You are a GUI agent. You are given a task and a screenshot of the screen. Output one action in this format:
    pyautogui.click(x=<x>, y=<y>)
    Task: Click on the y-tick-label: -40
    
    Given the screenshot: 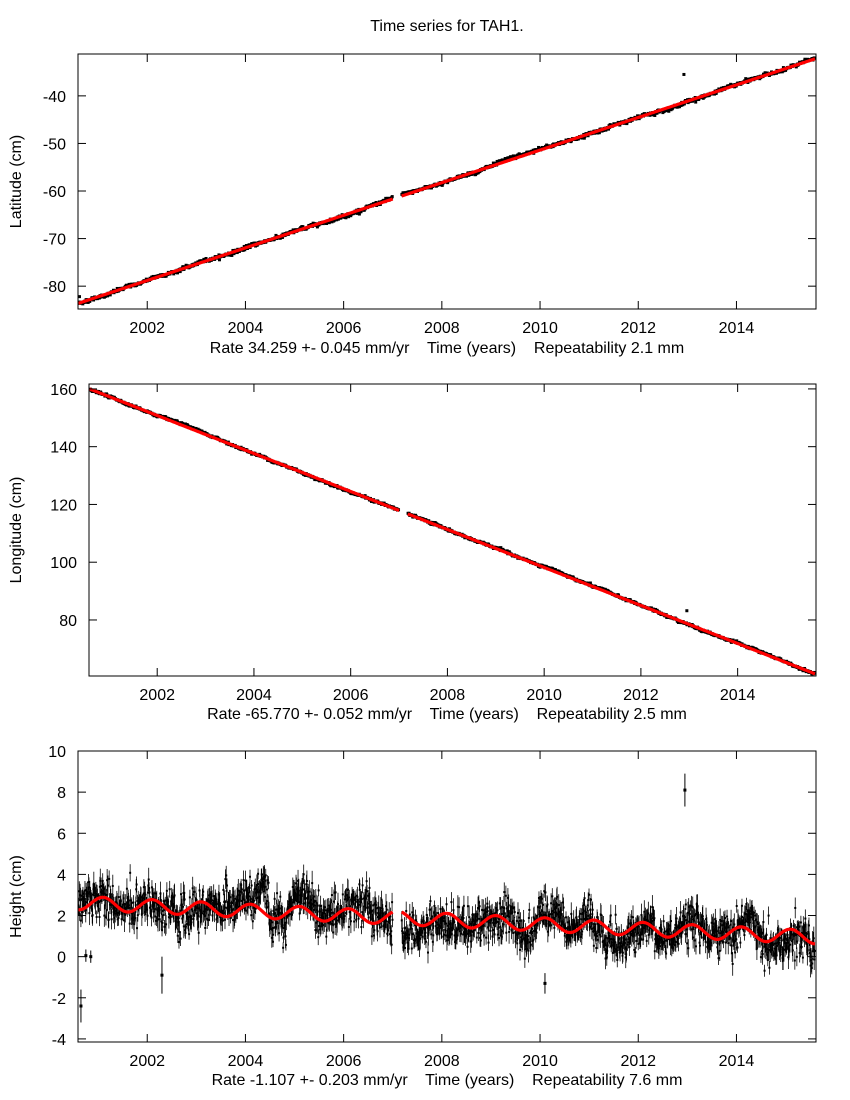 What is the action you would take?
    pyautogui.click(x=54, y=97)
    